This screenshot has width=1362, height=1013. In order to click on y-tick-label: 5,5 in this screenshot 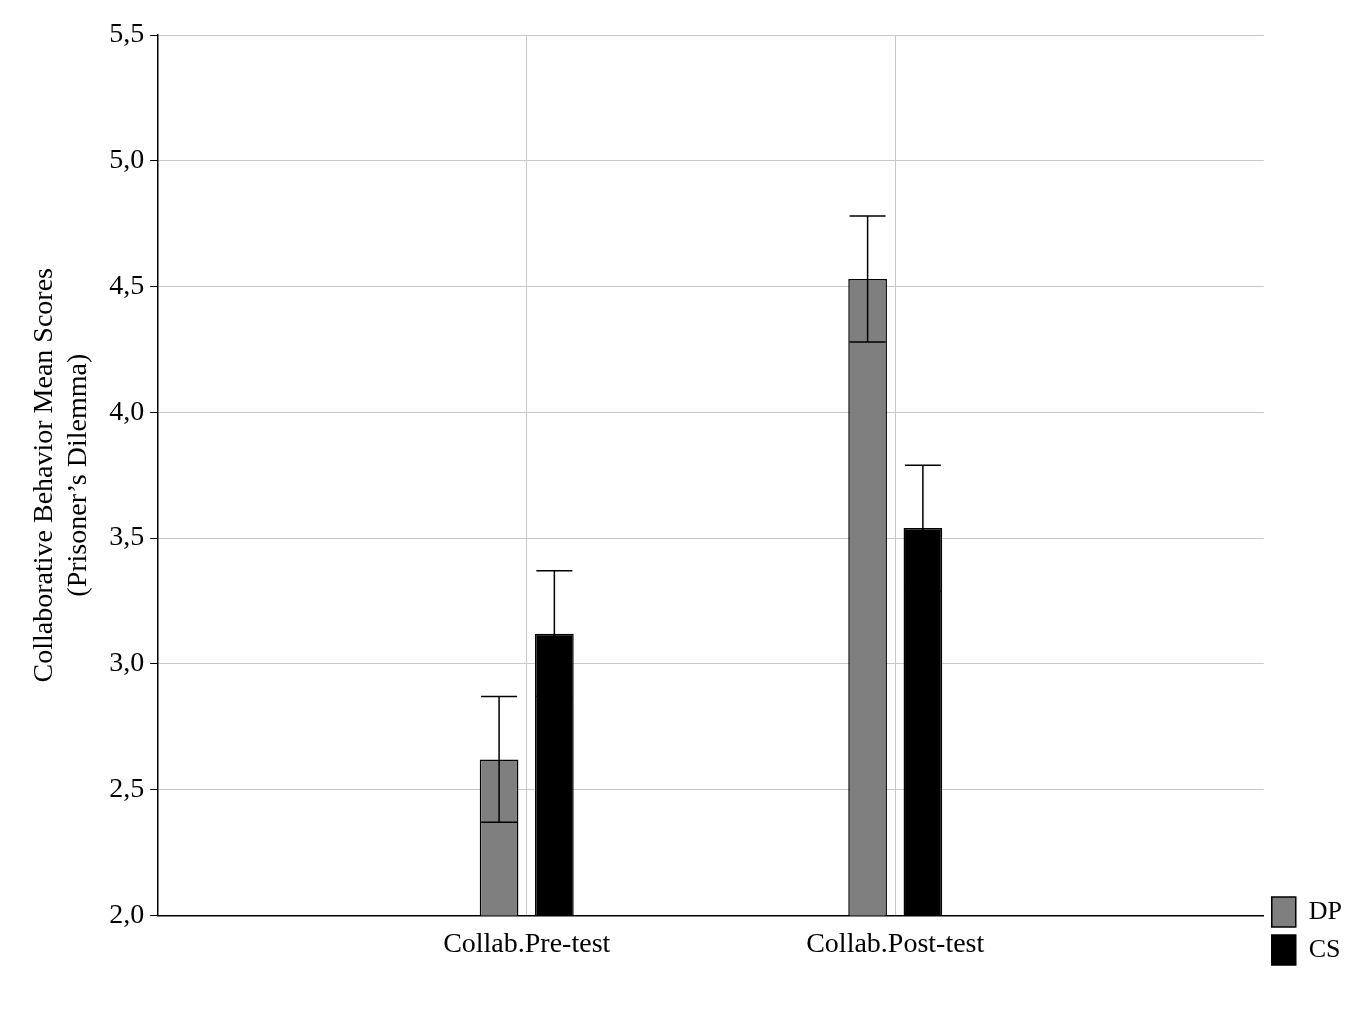, I will do `click(127, 33)`.